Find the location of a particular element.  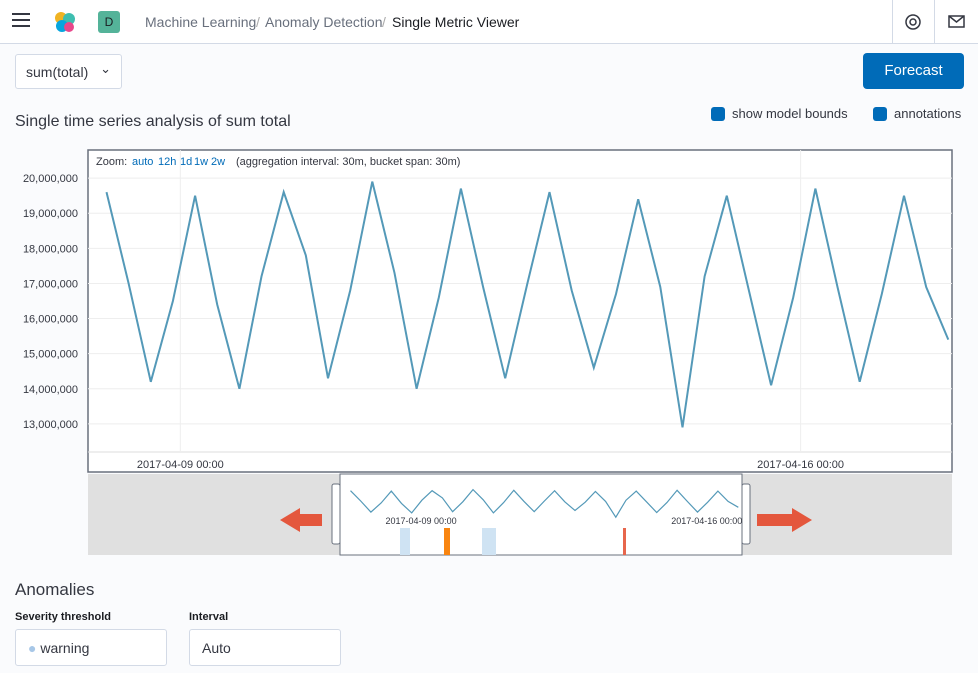

y-tick-label: 13,000,000 is located at coordinates (50, 425).